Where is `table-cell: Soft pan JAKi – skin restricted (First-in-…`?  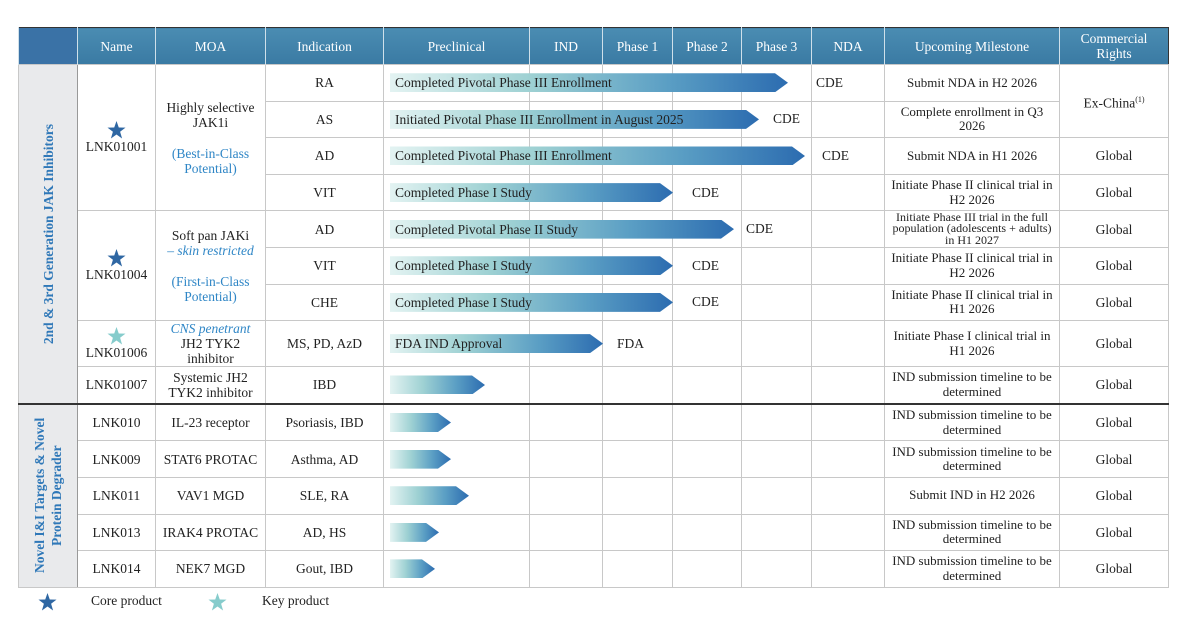
table-cell: Soft pan JAKi – skin restricted (First-in-… is located at coordinates (210, 266).